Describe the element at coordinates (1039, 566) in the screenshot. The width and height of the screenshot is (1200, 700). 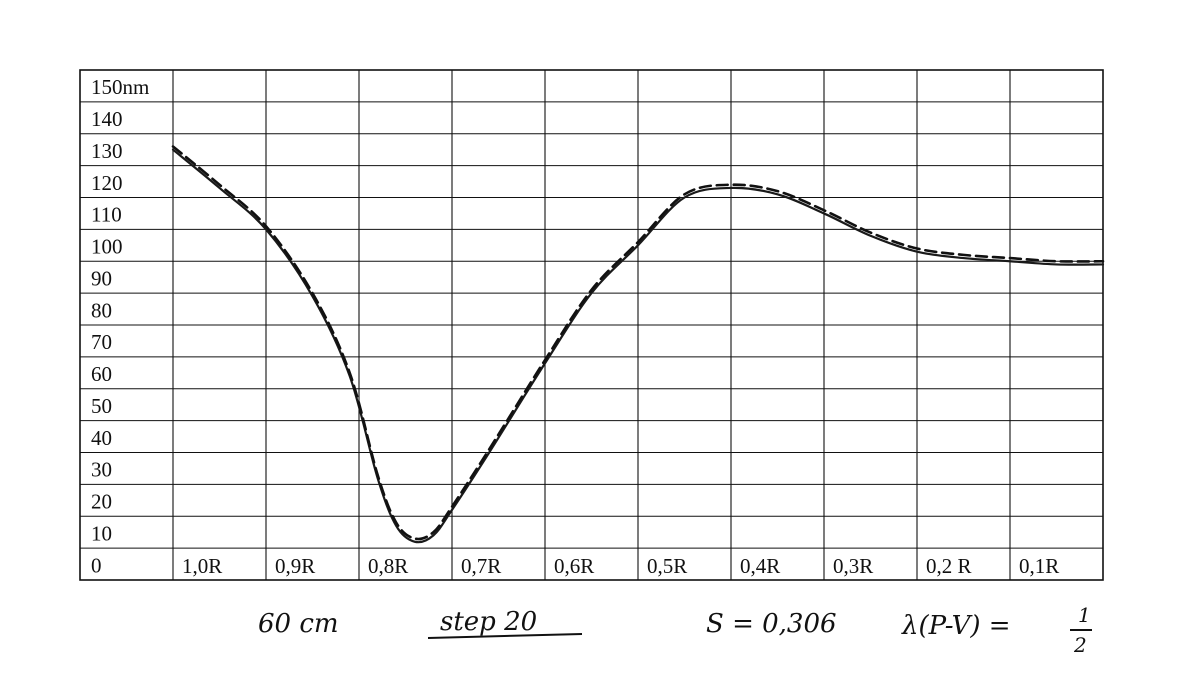
I see `x-tick-label: 0,1R` at that location.